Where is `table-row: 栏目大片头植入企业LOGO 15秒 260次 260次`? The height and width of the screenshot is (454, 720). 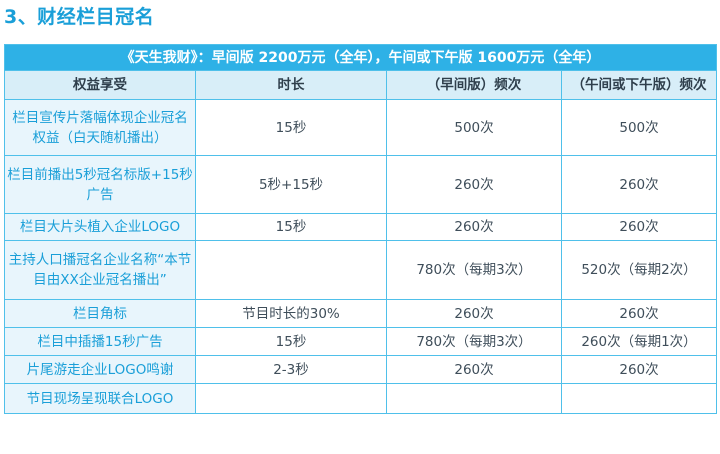
table-row: 栏目大片头植入企业LOGO 15秒 260次 260次 is located at coordinates (360, 227).